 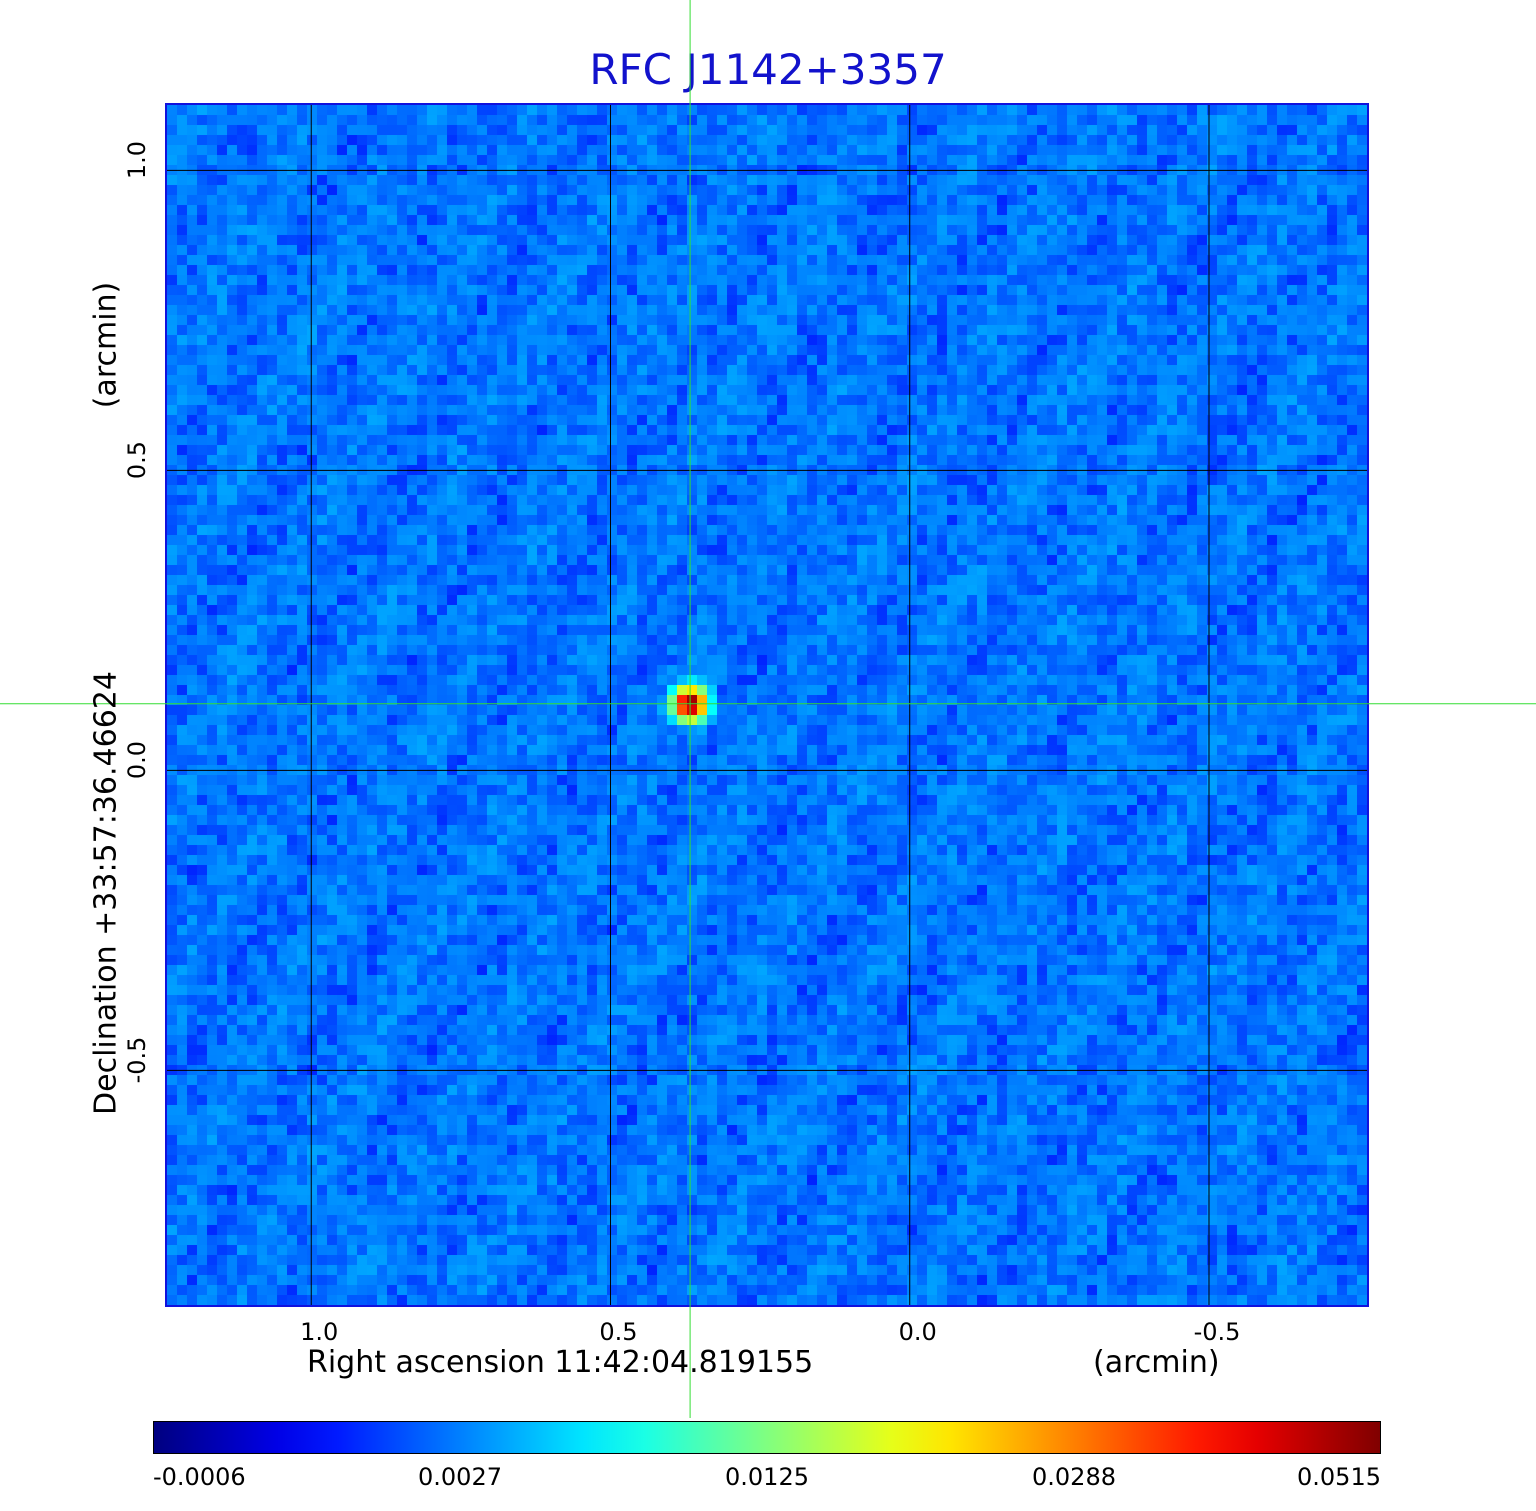 What do you see at coordinates (106, 893) in the screenshot?
I see `y-axis-label: Declination +33:57:36.46624` at bounding box center [106, 893].